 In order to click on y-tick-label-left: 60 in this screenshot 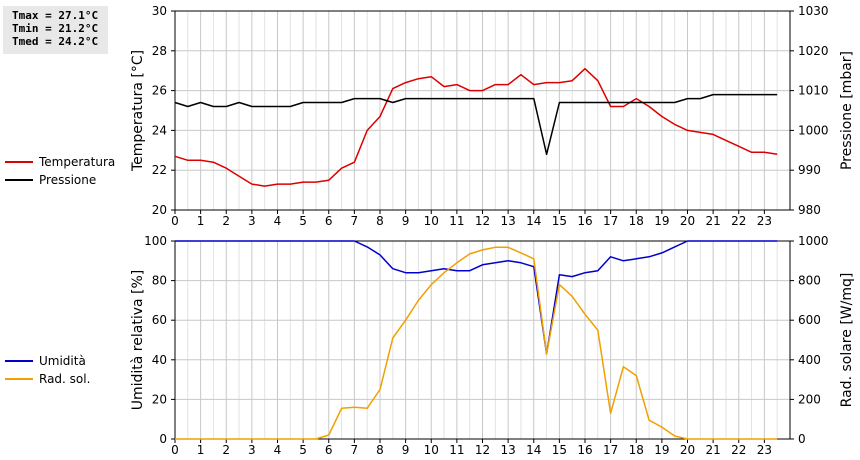, I will do `click(159, 320)`.